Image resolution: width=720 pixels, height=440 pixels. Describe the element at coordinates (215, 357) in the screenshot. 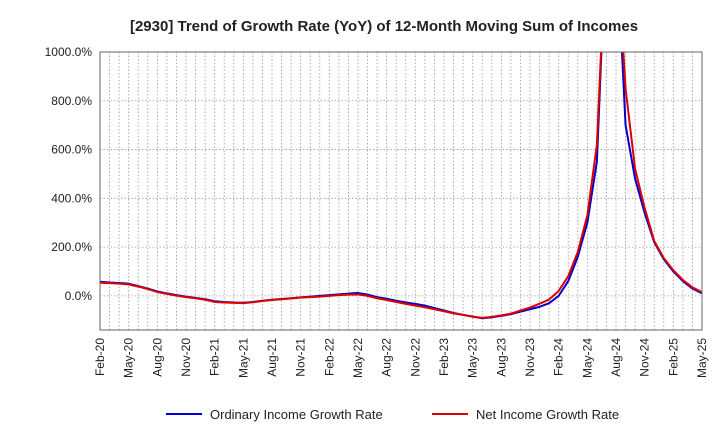

I see `x-tick-label: Feb-21` at that location.